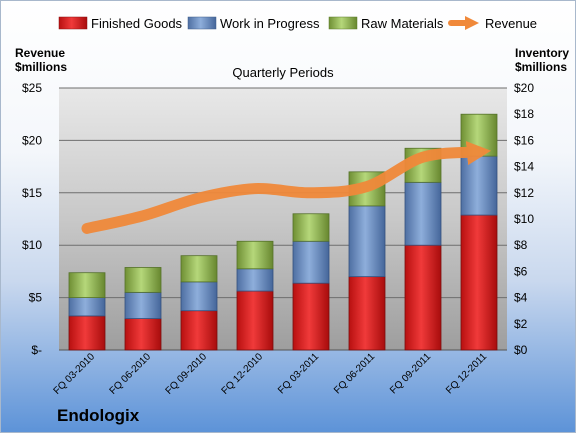 This screenshot has width=576, height=433. Describe the element at coordinates (541, 67) in the screenshot. I see `right-axis-title-line2: $millions` at that location.